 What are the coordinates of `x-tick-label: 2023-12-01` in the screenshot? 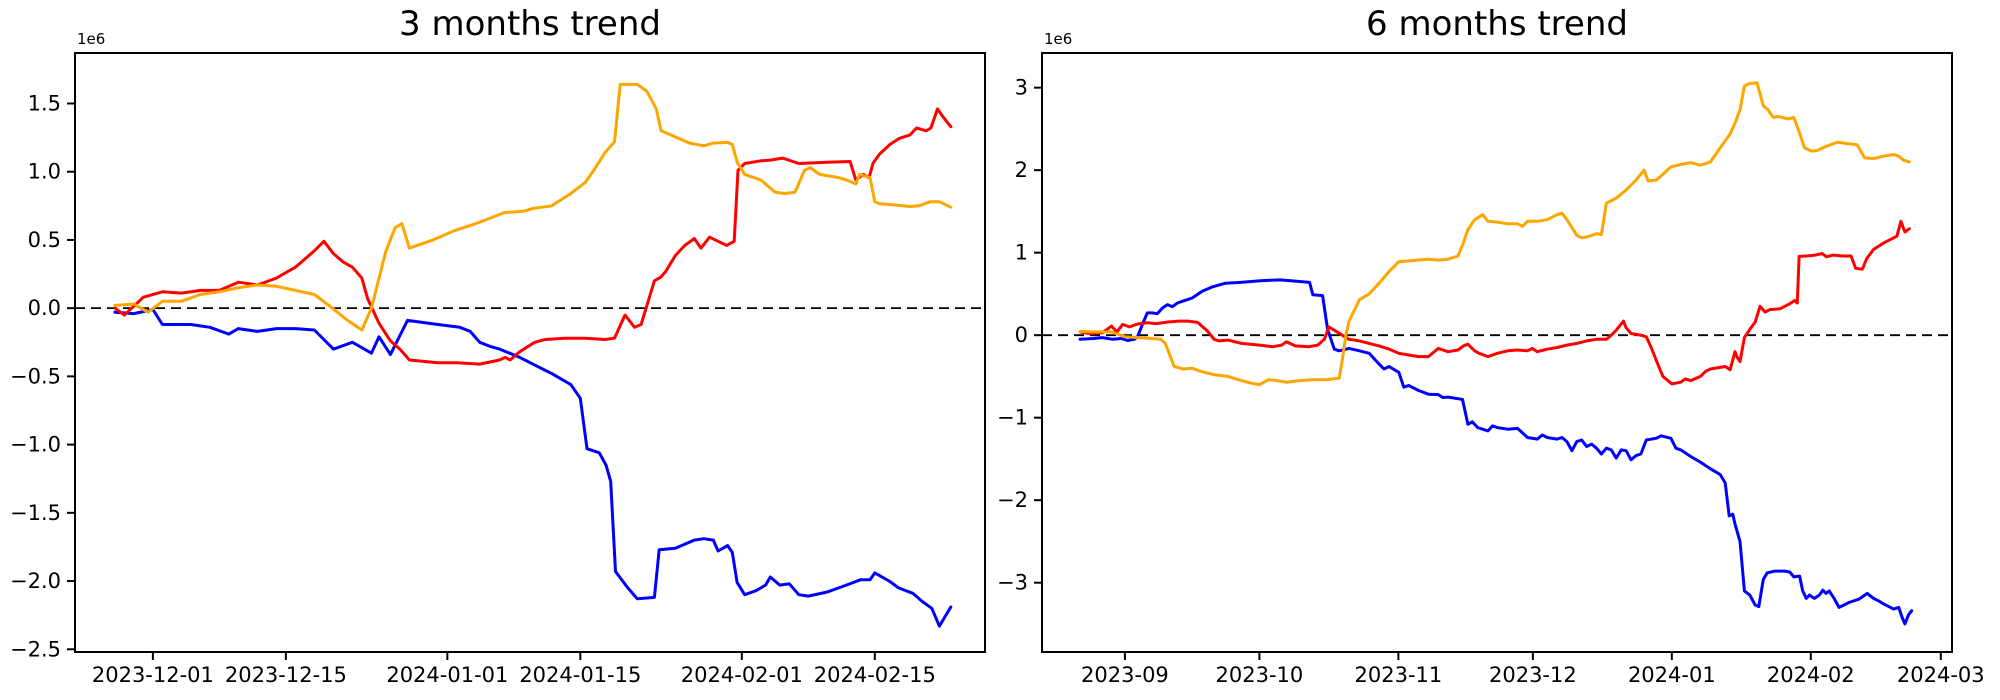 It's located at (153, 675).